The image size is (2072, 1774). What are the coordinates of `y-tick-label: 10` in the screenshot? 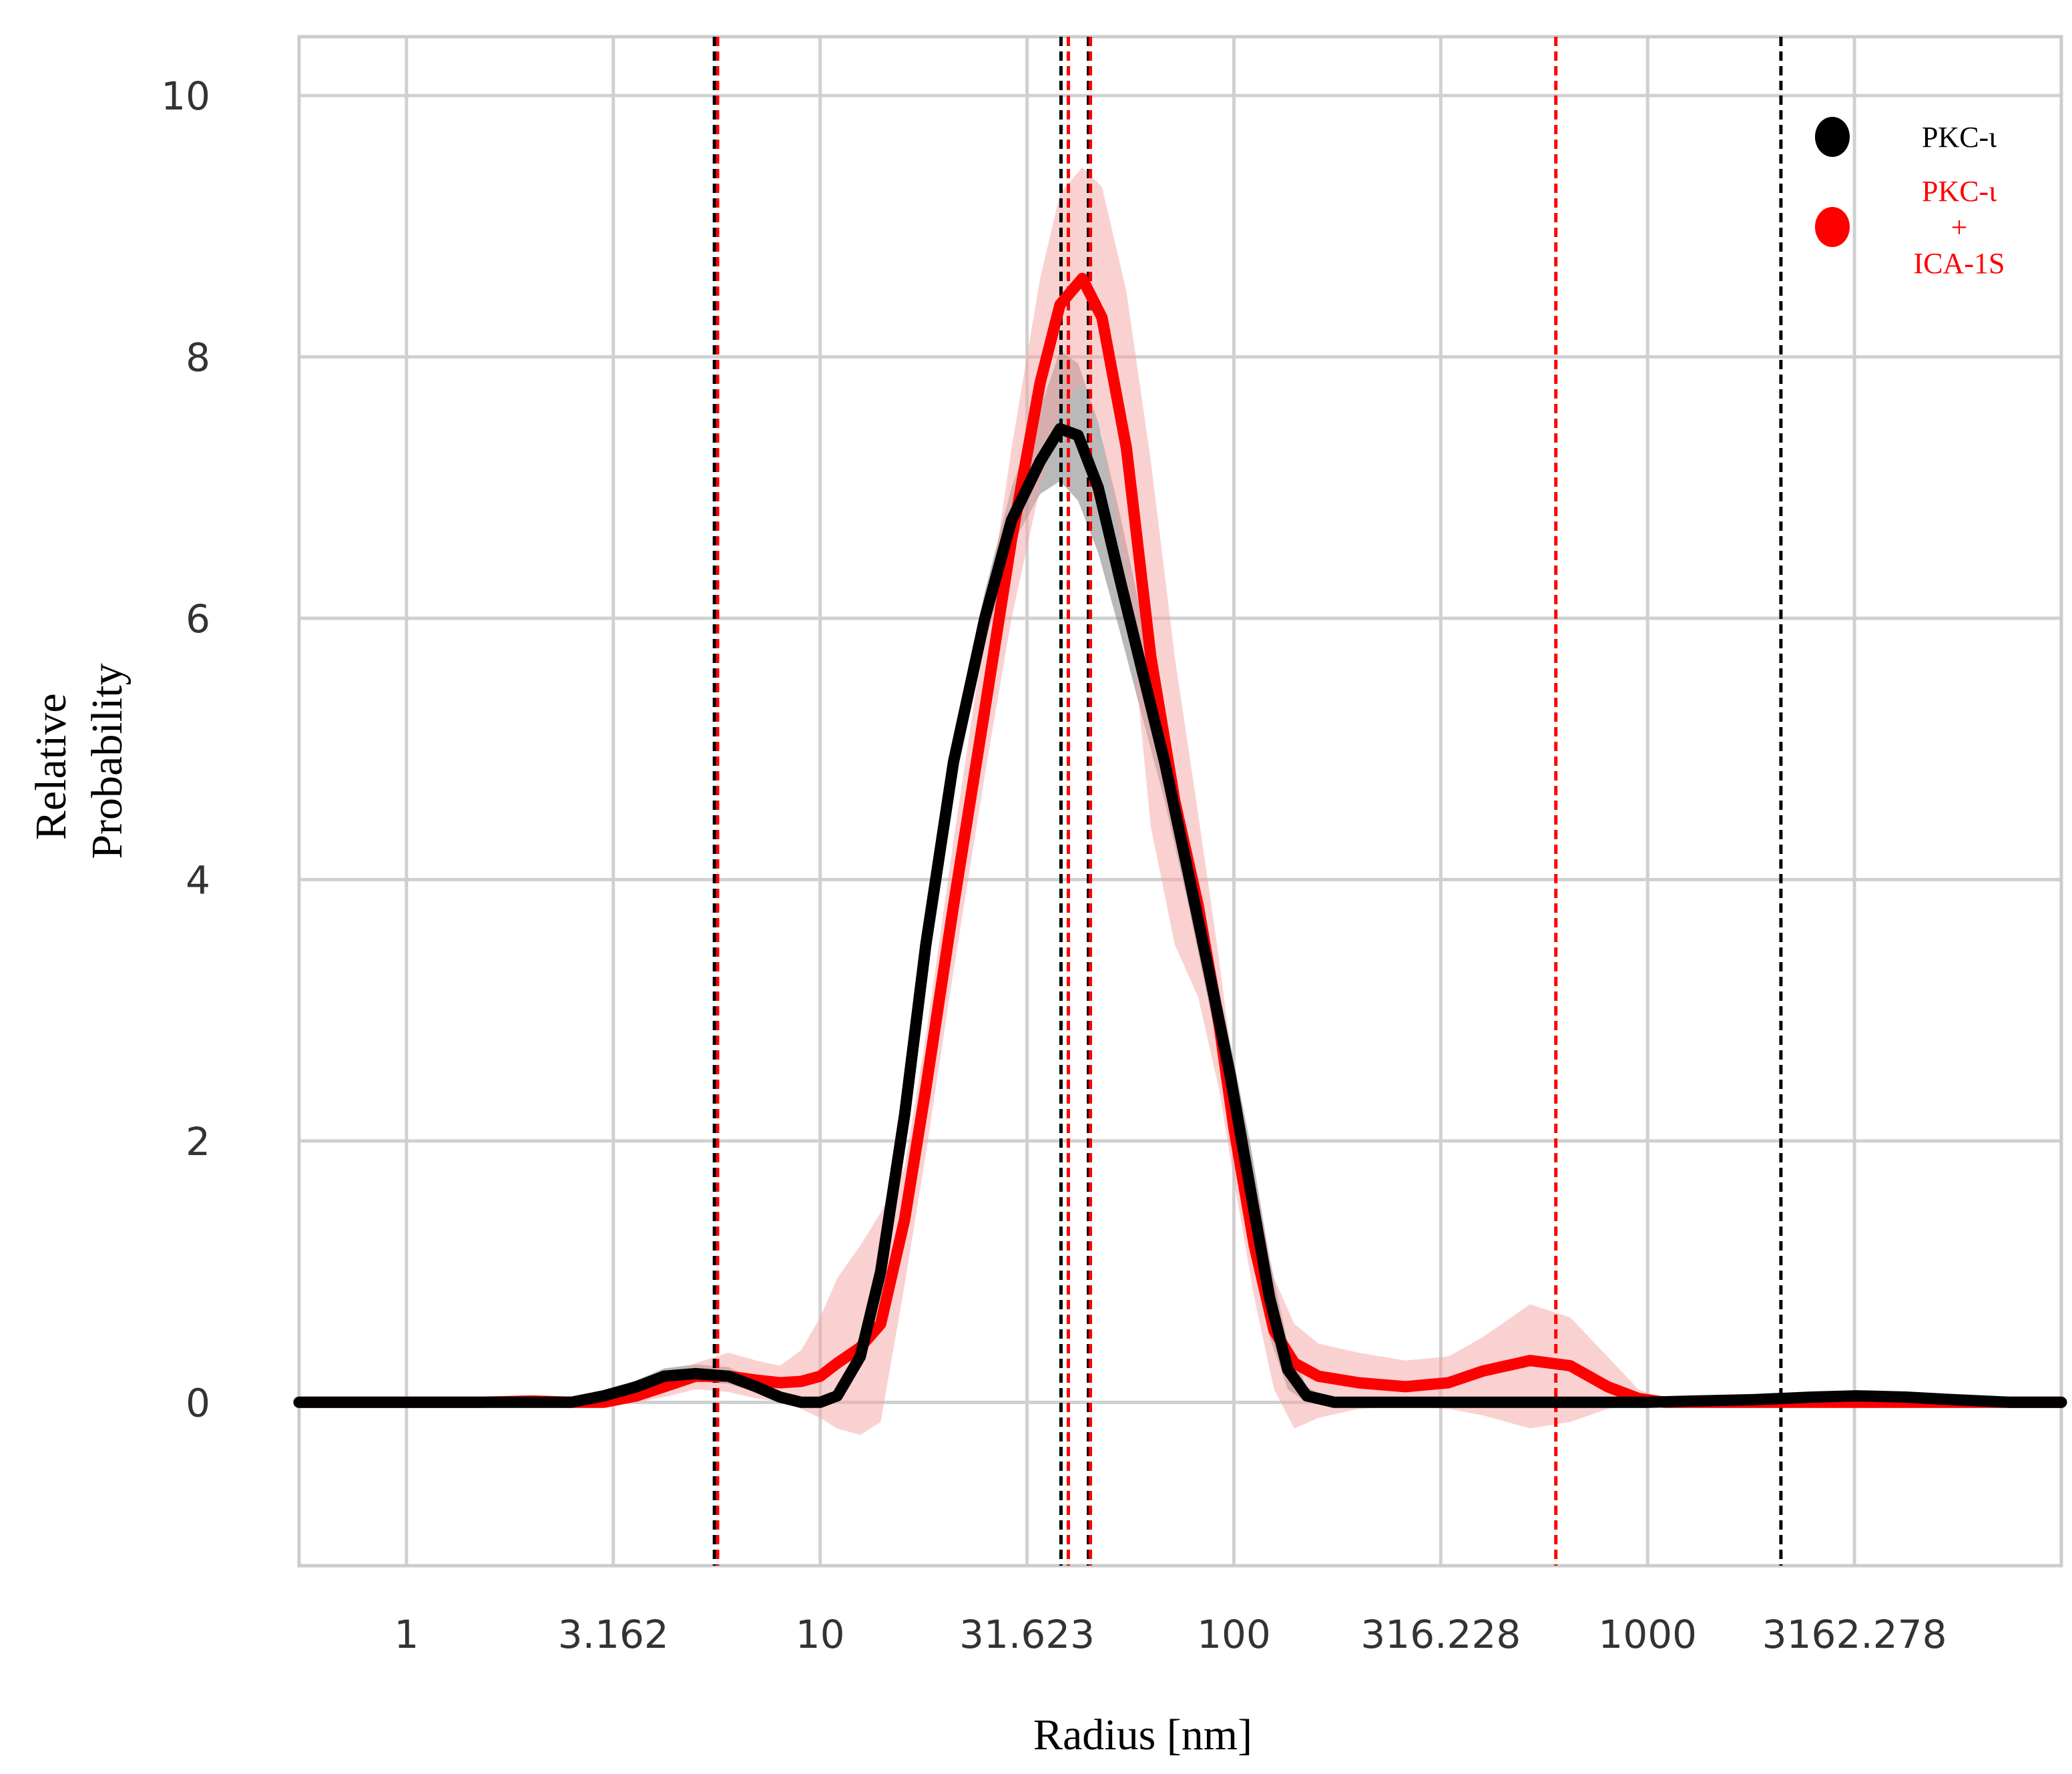 It's located at (185, 96).